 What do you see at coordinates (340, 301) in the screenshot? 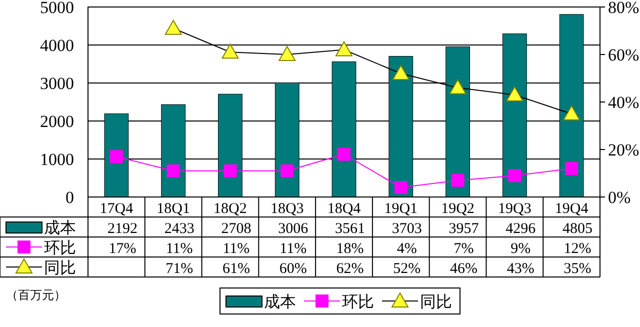
I see `legend: 成本 环比 同比` at bounding box center [340, 301].